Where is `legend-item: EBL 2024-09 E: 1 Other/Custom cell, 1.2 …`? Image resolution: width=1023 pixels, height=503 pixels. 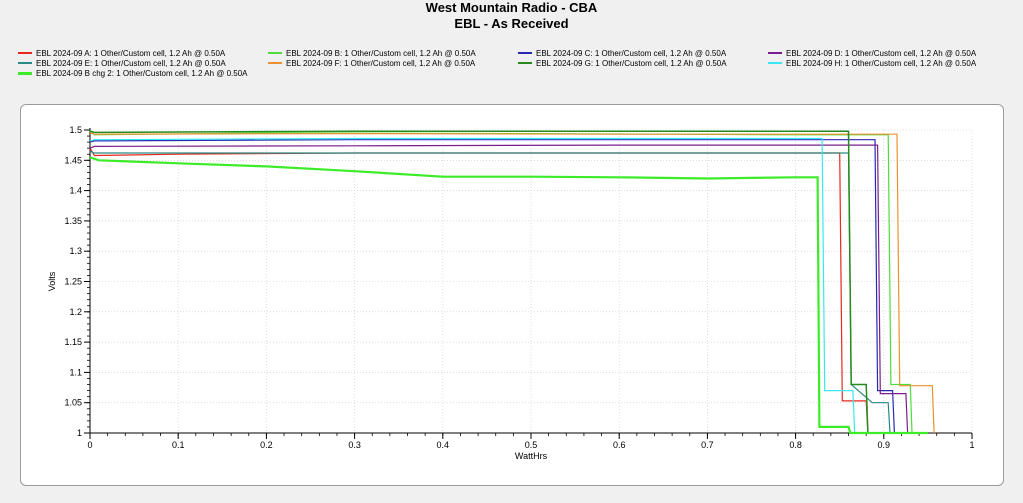
legend-item: EBL 2024-09 E: 1 Other/Custom cell, 1.2 … is located at coordinates (122, 63).